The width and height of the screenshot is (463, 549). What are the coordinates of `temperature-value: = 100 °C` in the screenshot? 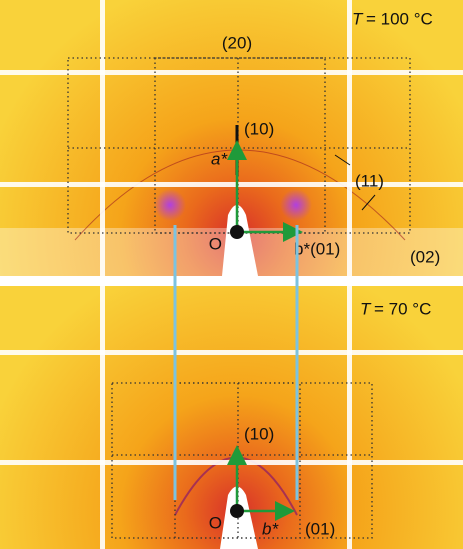 It's located at (399, 18).